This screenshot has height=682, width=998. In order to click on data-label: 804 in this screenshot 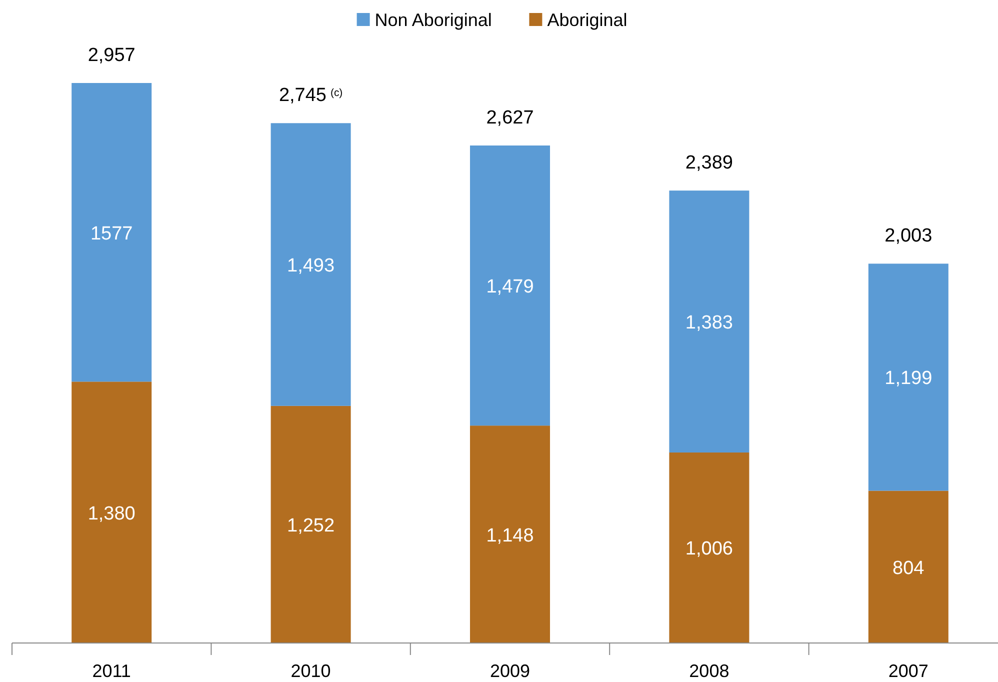, I will do `click(908, 568)`.